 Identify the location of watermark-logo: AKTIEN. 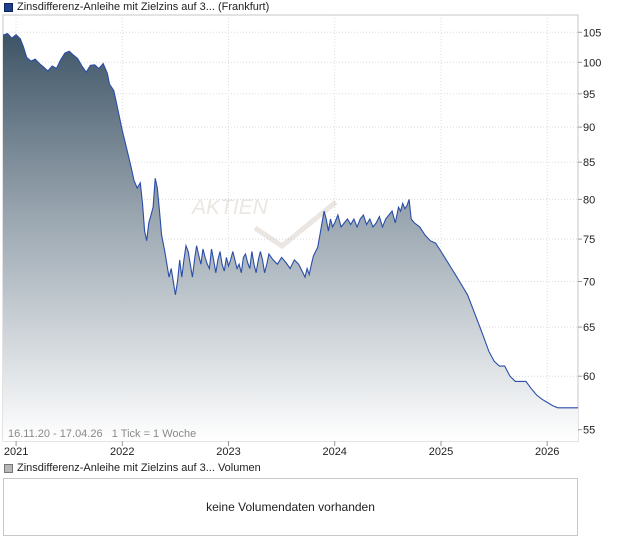
(264, 223).